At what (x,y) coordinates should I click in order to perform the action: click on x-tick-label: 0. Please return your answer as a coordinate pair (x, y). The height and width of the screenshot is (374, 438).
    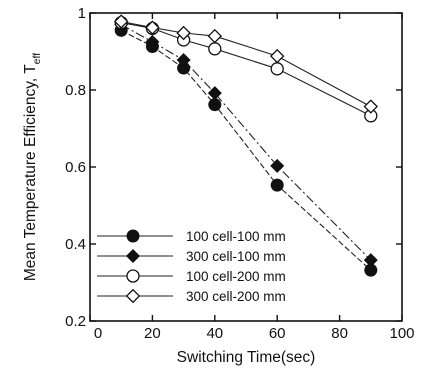
    Looking at the image, I should click on (98, 333).